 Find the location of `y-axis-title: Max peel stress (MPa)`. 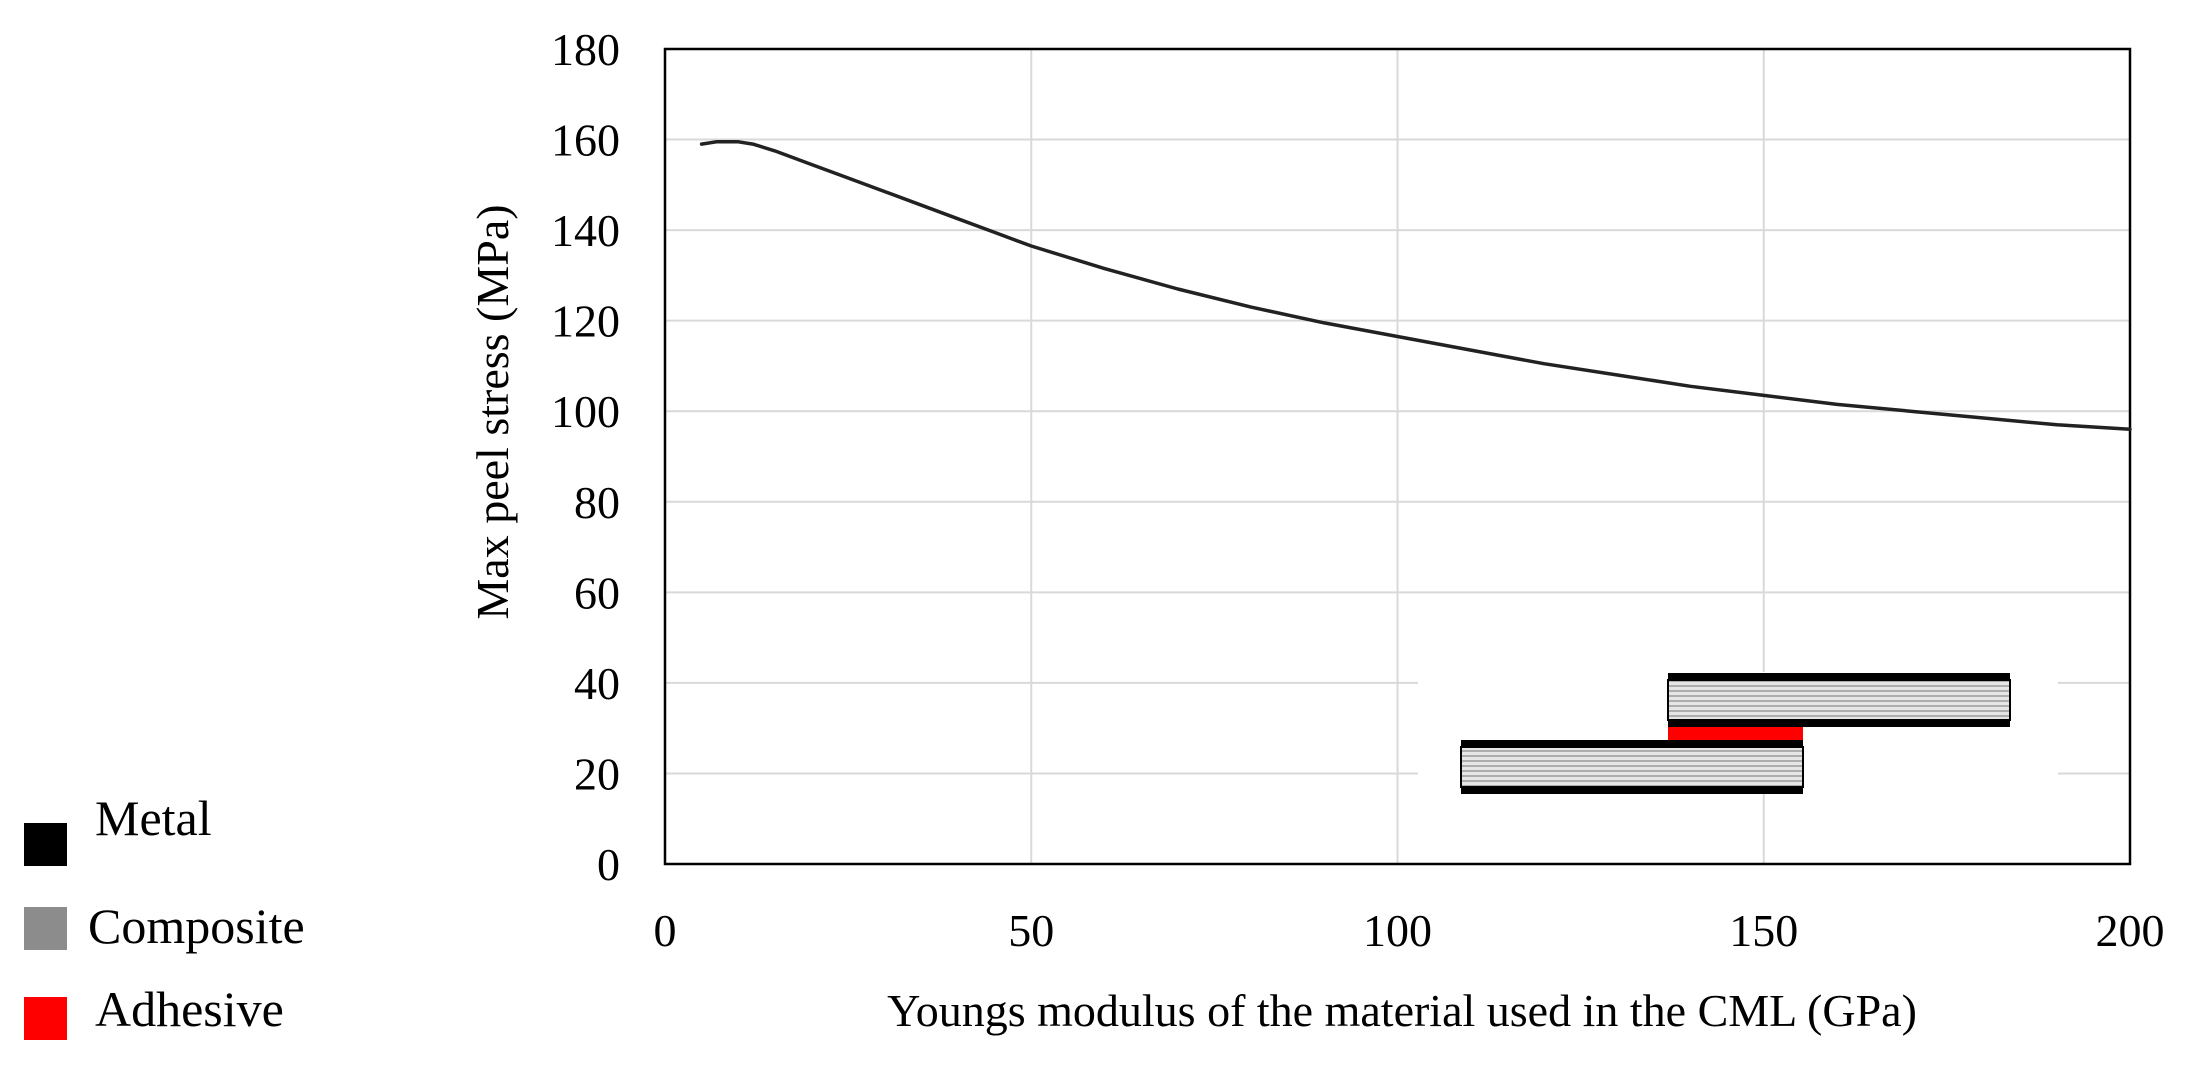

y-axis-title: Max peel stress (MPa) is located at coordinates (492, 411).